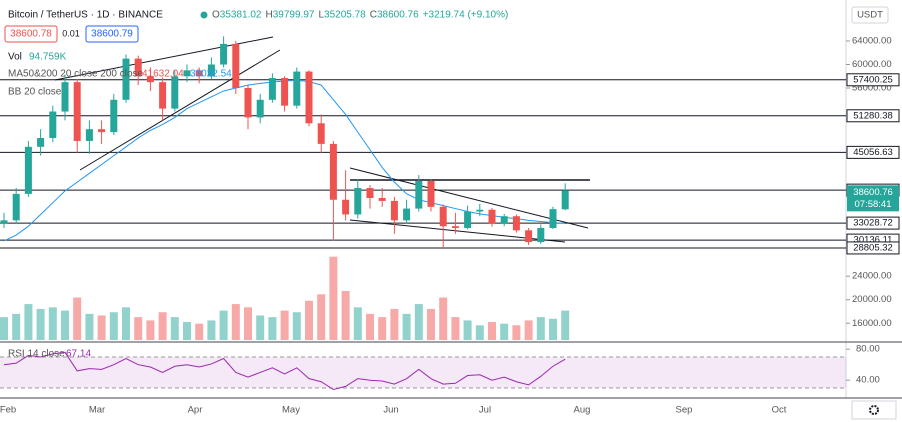 This screenshot has width=902, height=422. What do you see at coordinates (216, 15) in the screenshot?
I see `ohlc-label: O` at bounding box center [216, 15].